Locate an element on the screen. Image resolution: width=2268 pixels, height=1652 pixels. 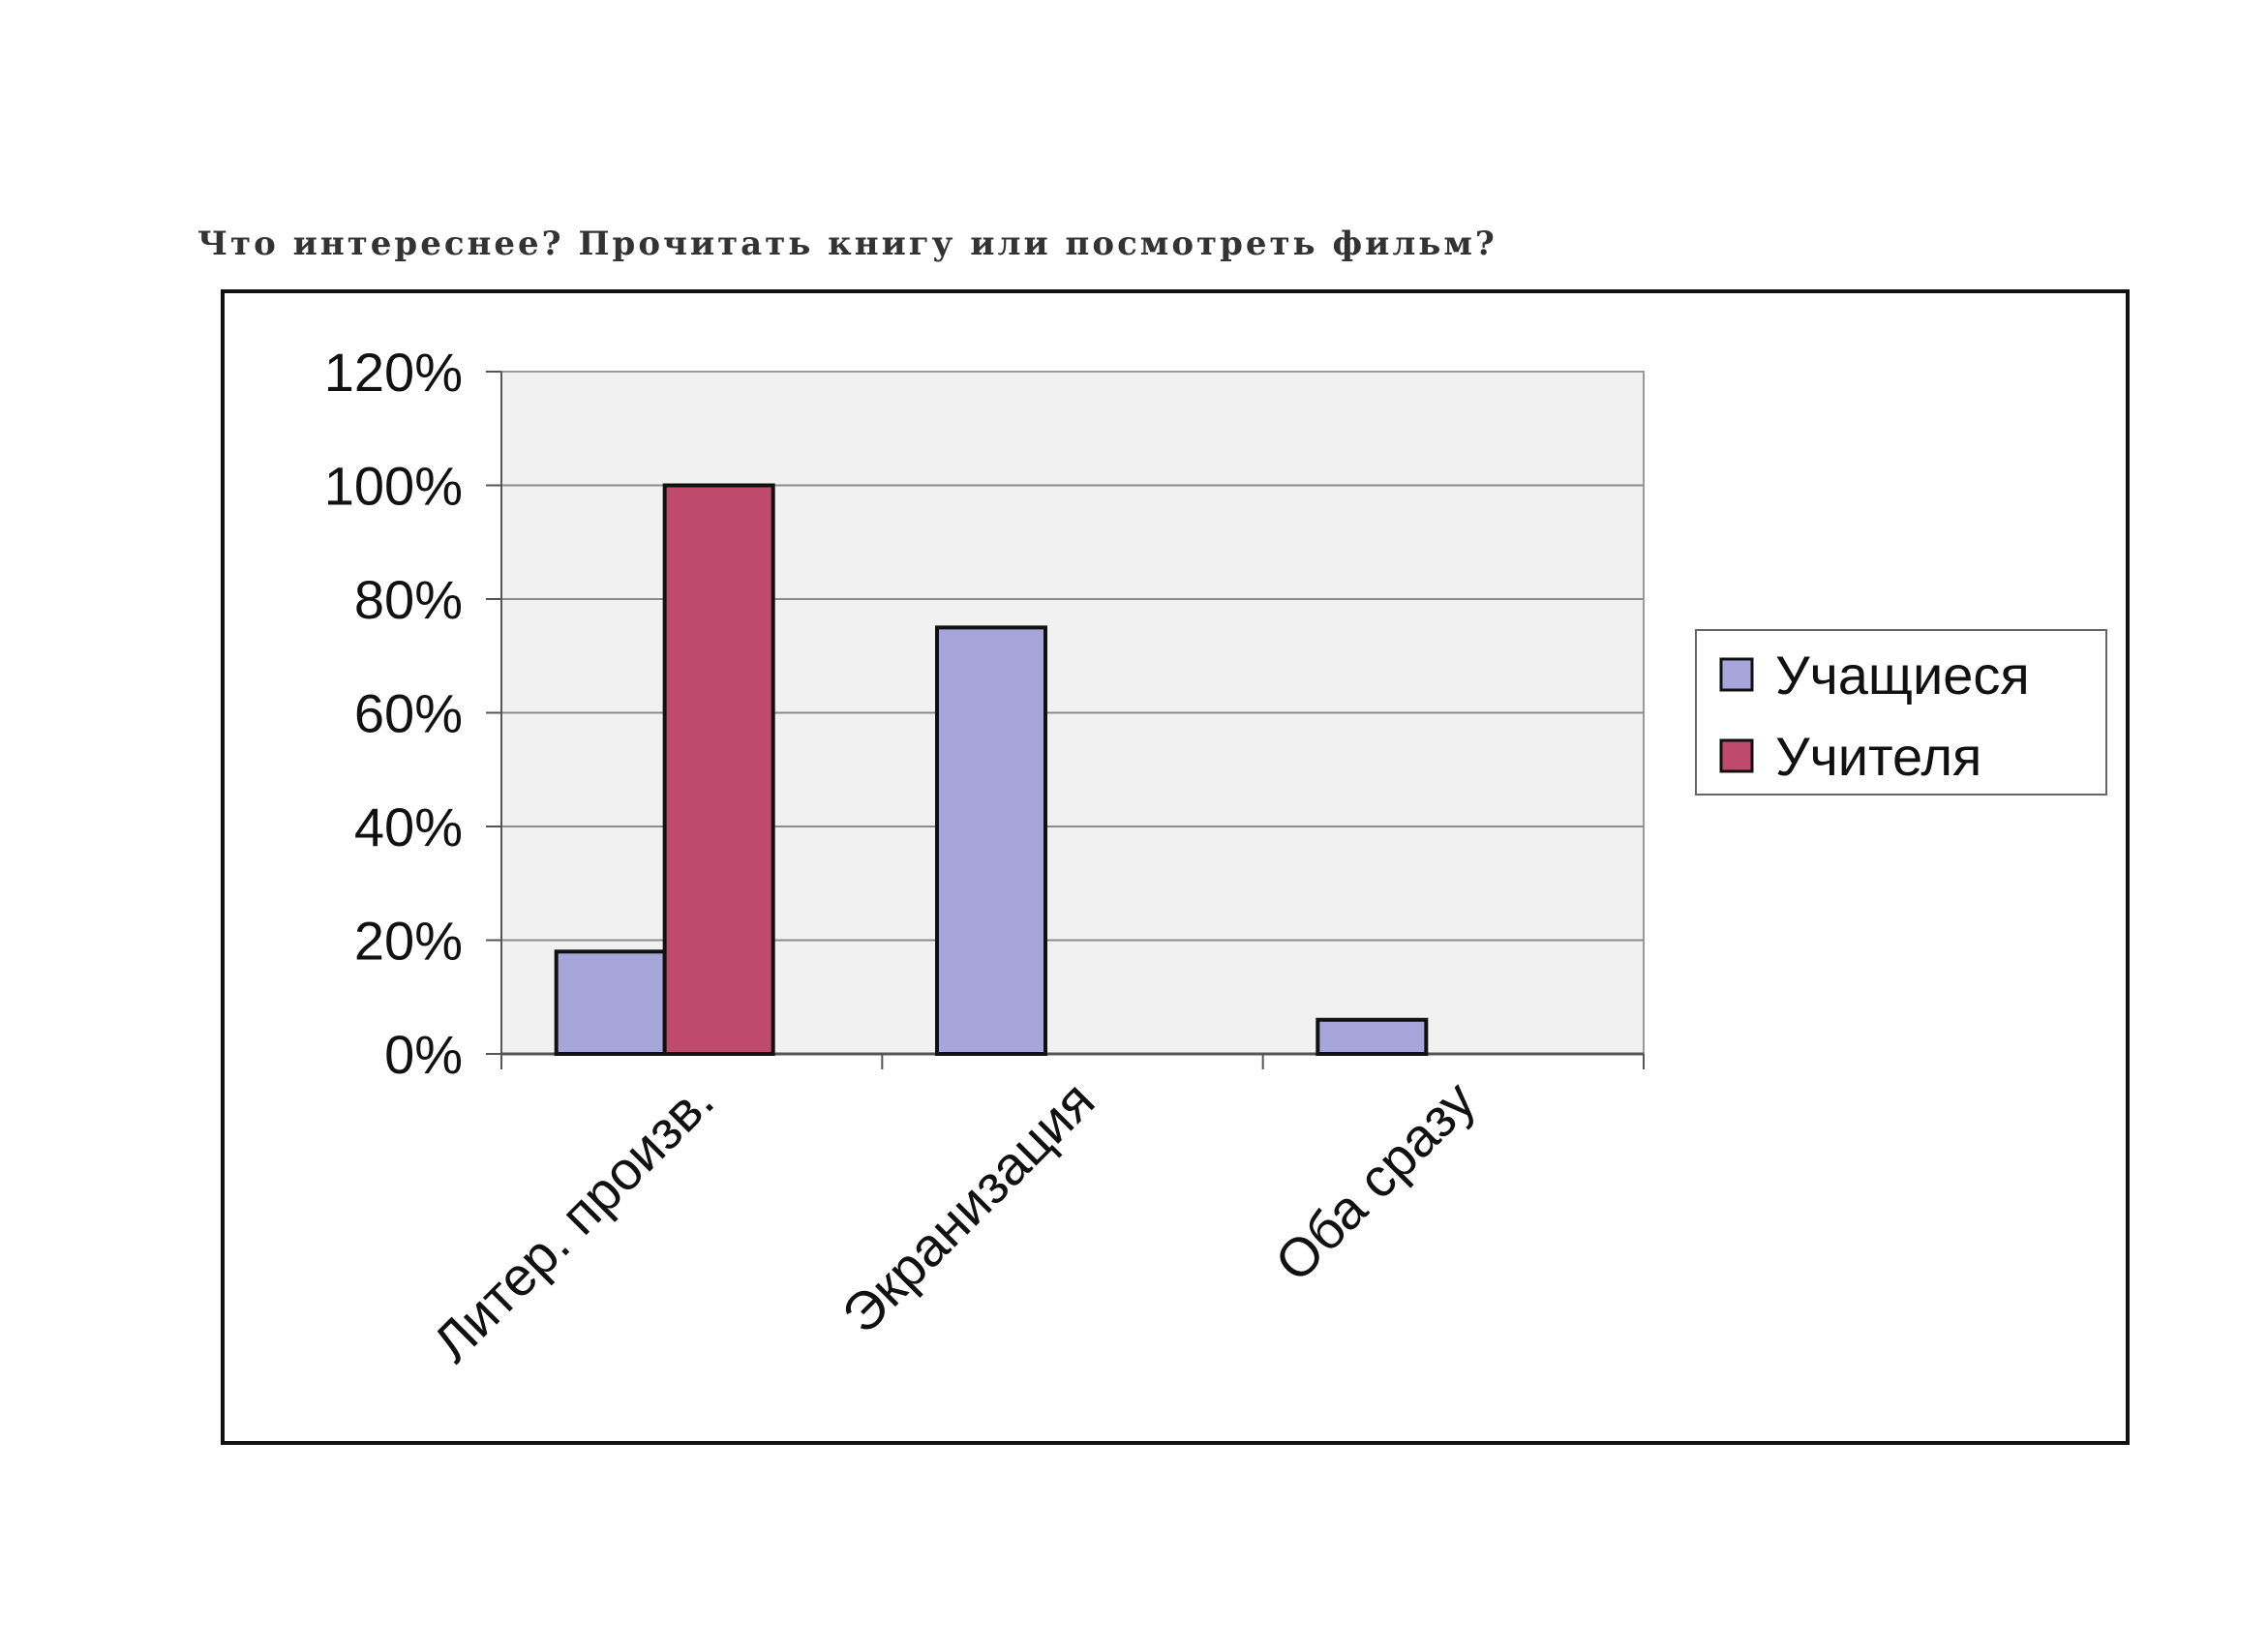
y-tick-label: 120% is located at coordinates (393, 373).